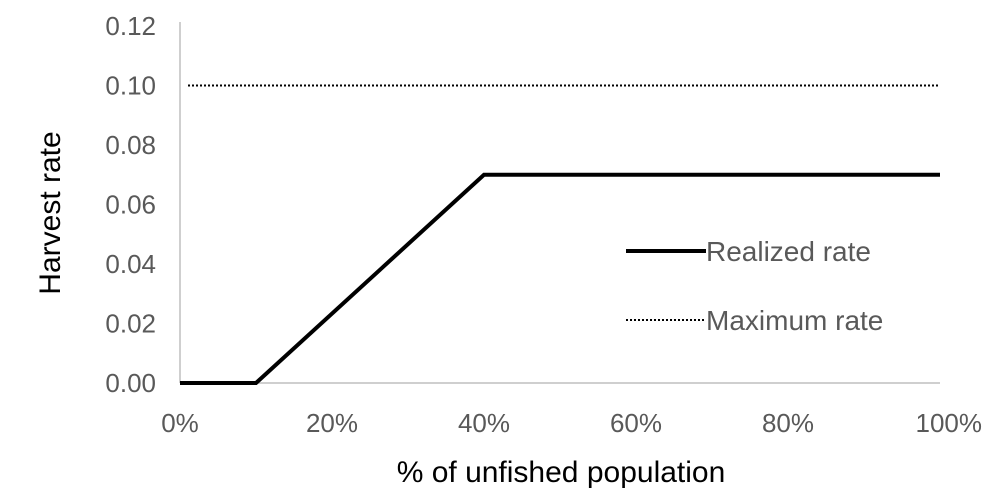 The width and height of the screenshot is (986, 495). What do you see at coordinates (180, 423) in the screenshot?
I see `x-tick-label: 0%` at bounding box center [180, 423].